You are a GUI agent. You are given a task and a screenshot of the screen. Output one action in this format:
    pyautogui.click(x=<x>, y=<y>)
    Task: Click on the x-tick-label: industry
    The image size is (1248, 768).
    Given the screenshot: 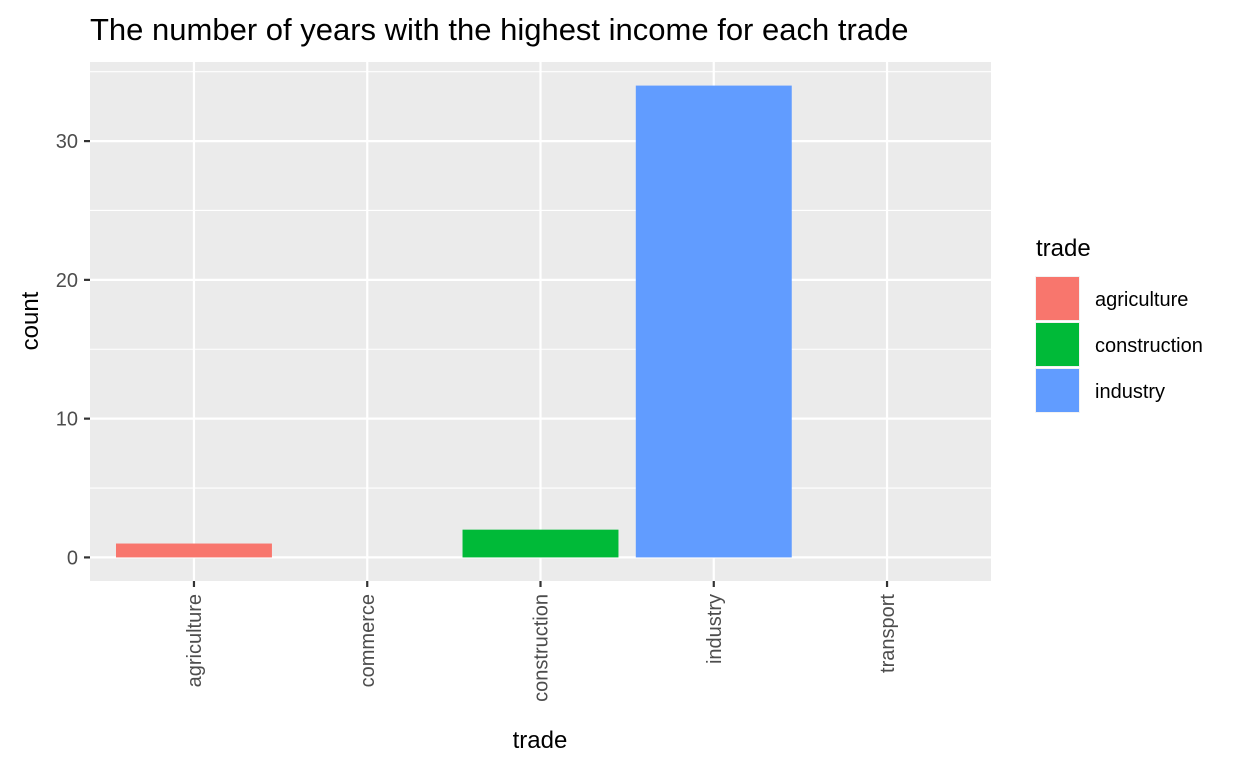 What is the action you would take?
    pyautogui.click(x=715, y=629)
    